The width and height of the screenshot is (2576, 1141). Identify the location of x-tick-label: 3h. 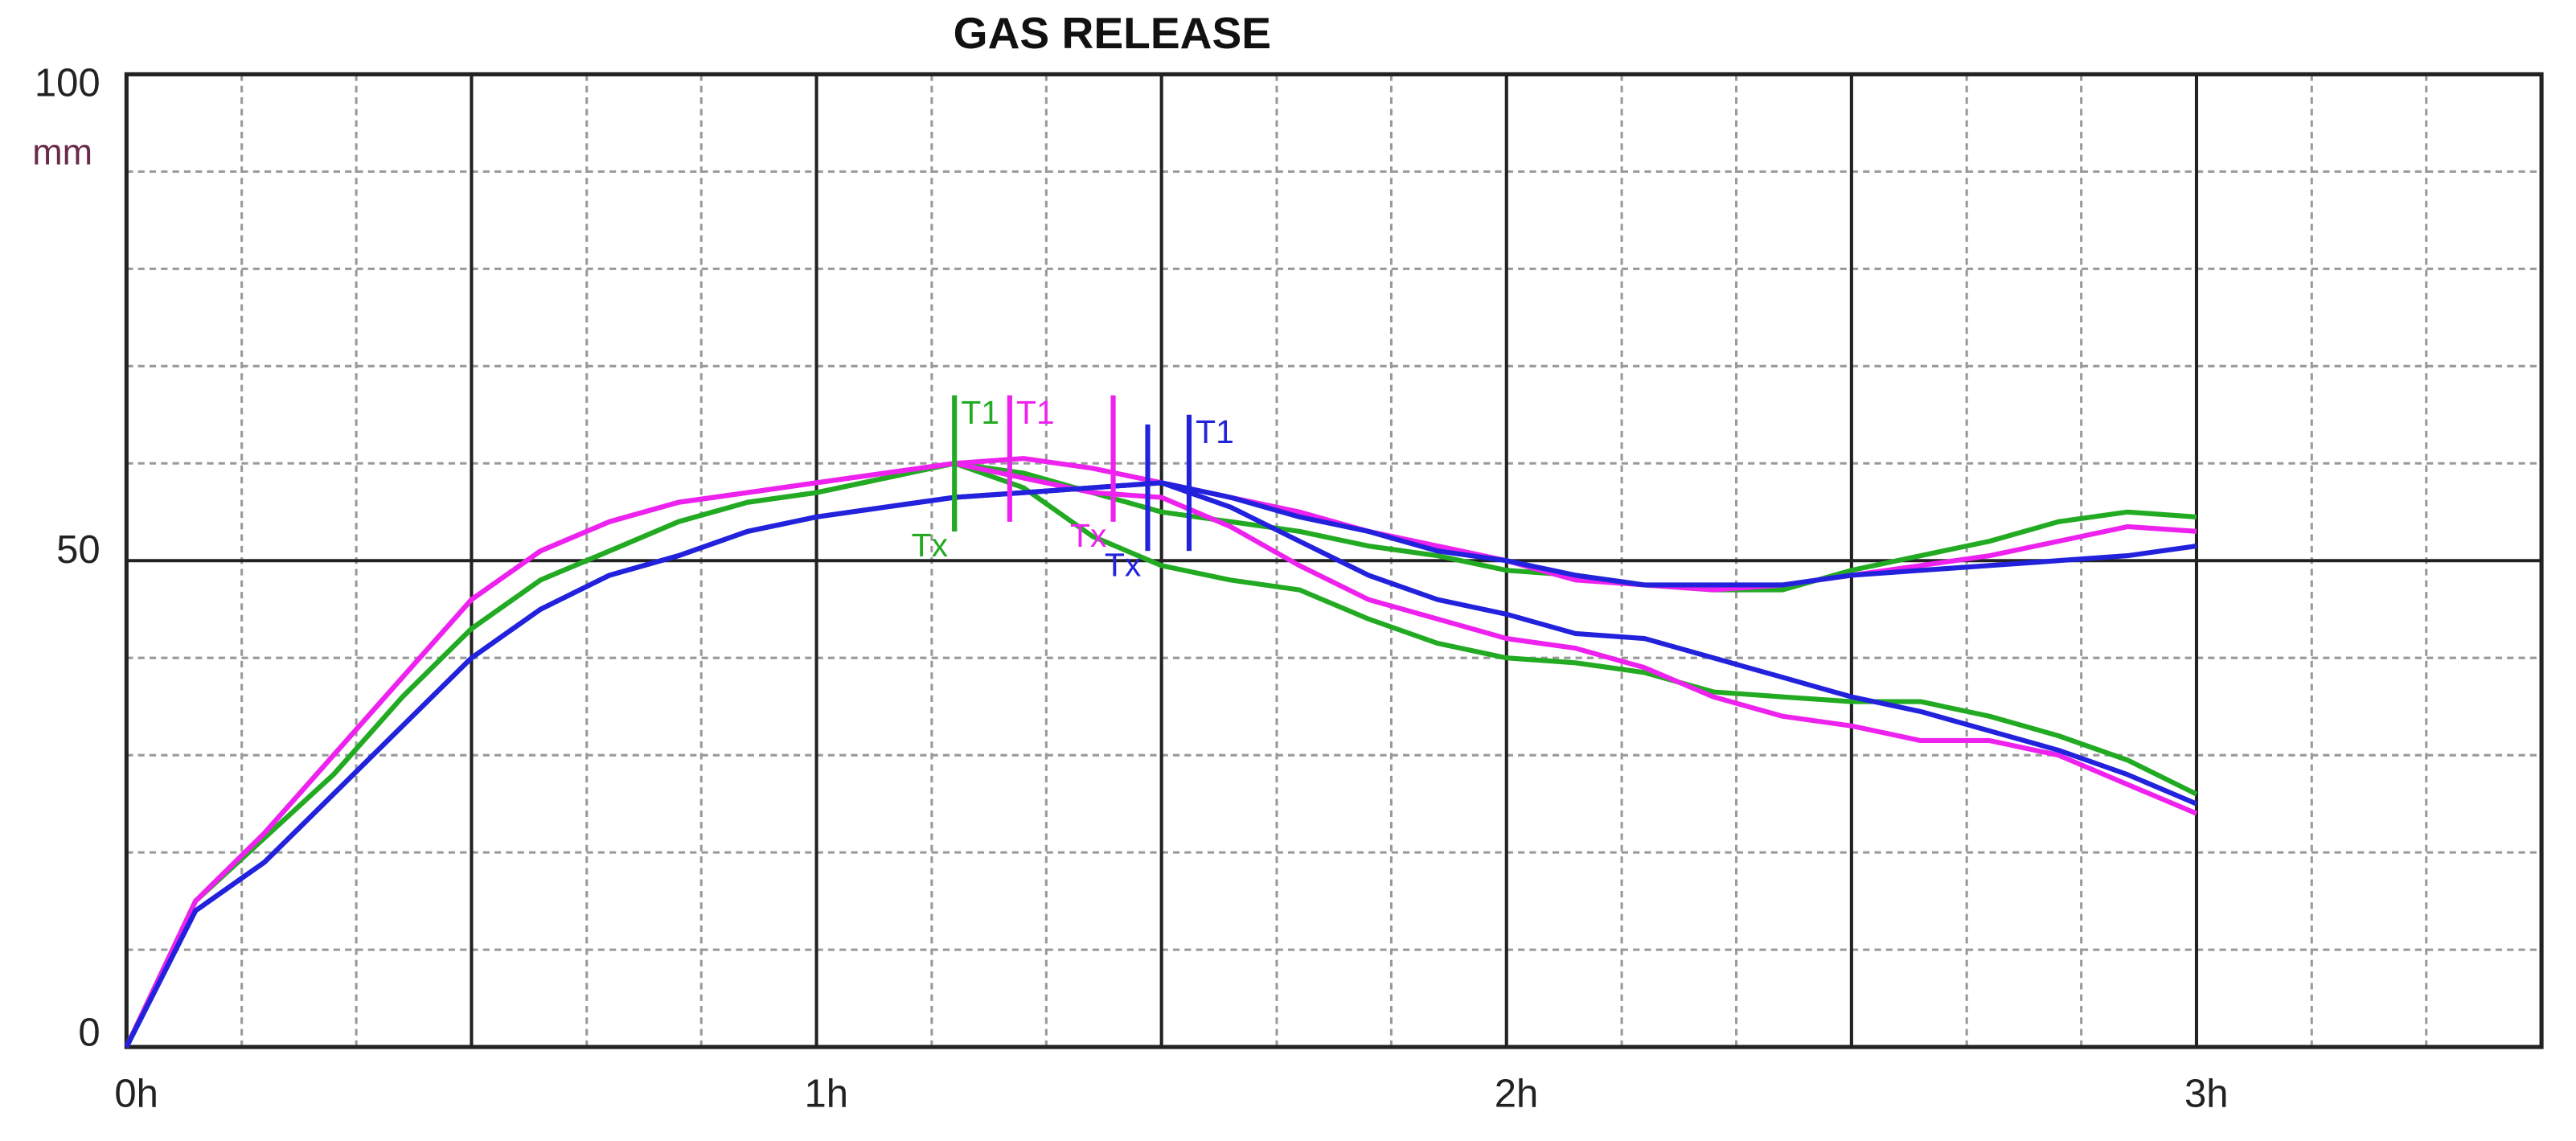
(2206, 1093).